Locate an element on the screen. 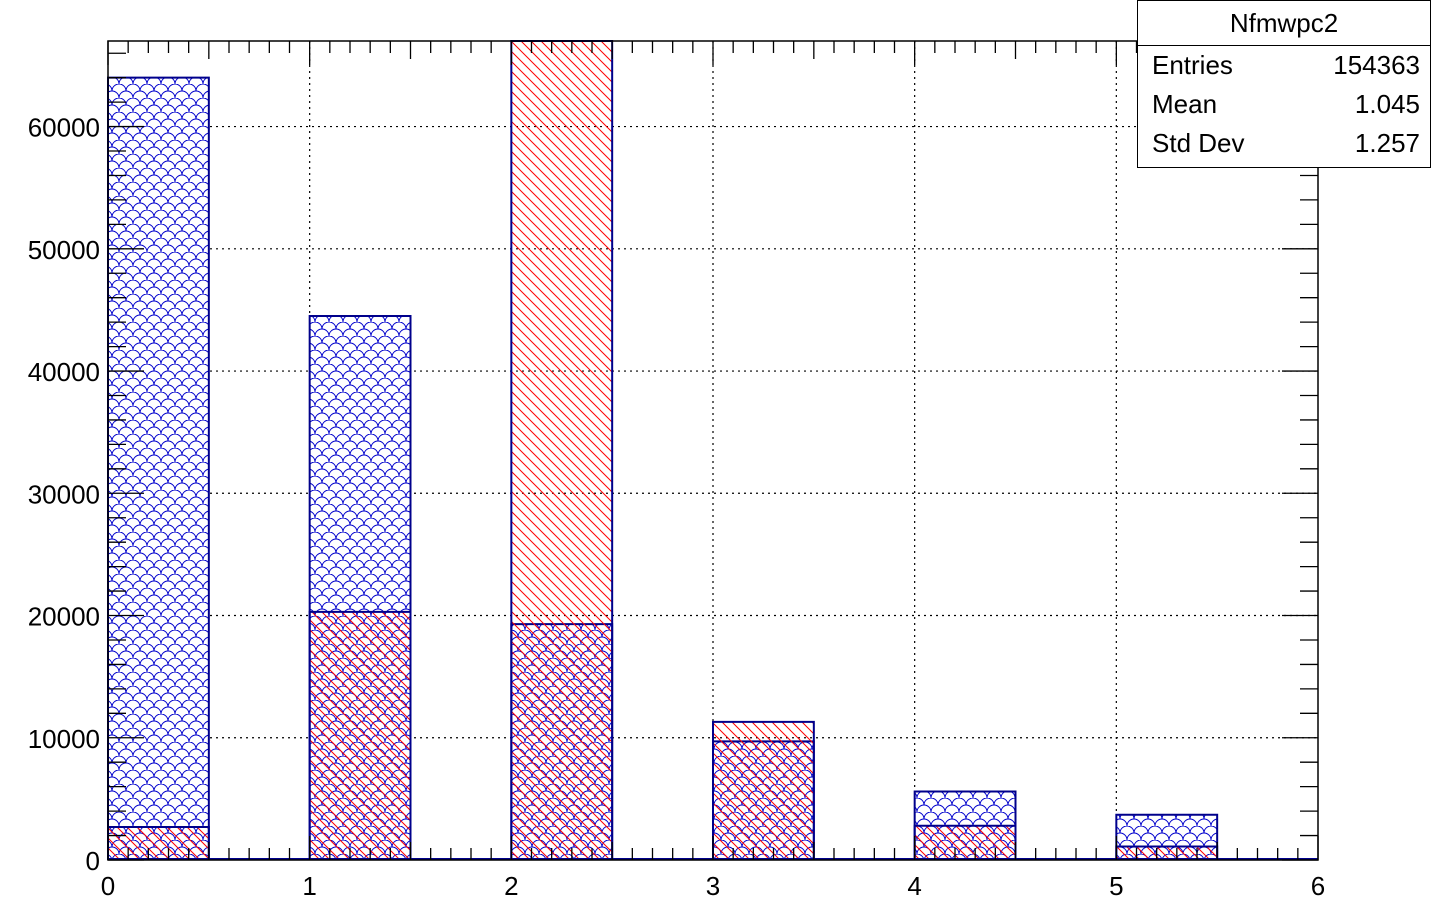  y-tick-label: 40000 is located at coordinates (64, 372).